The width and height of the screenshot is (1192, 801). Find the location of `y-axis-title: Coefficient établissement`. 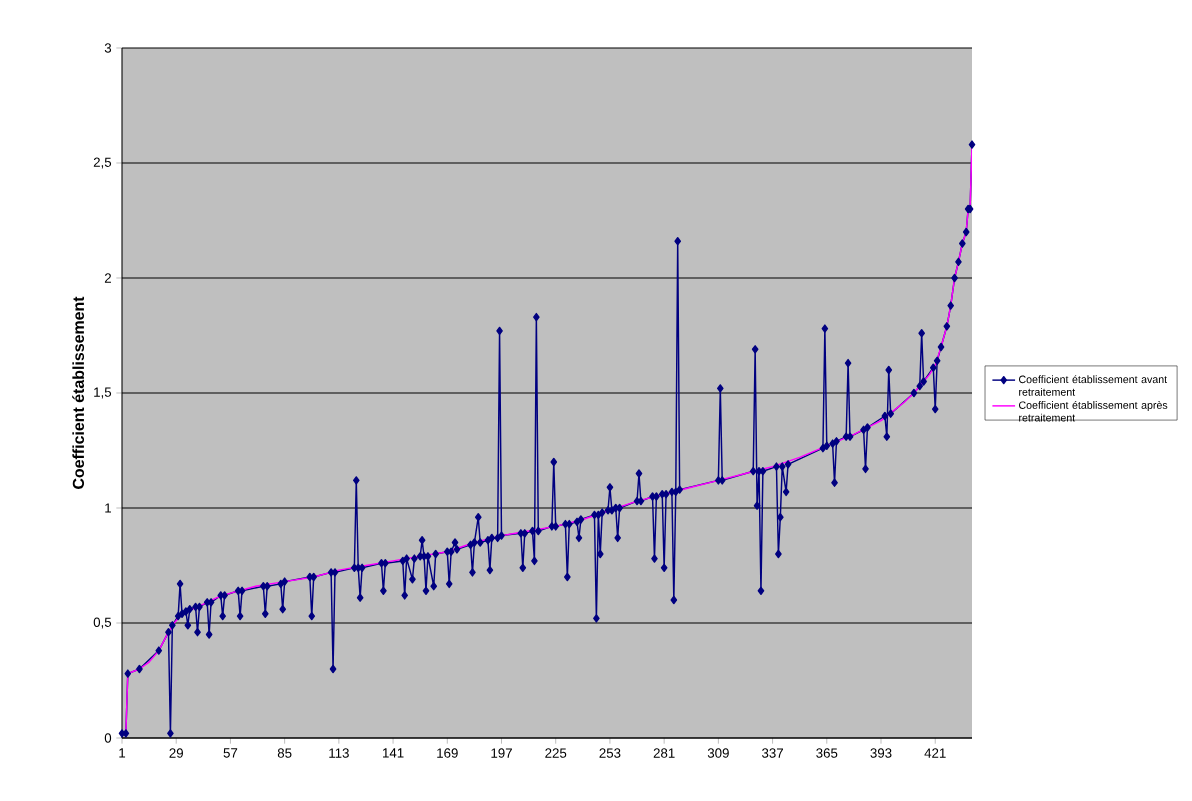

y-axis-title: Coefficient établissement is located at coordinates (78, 392).